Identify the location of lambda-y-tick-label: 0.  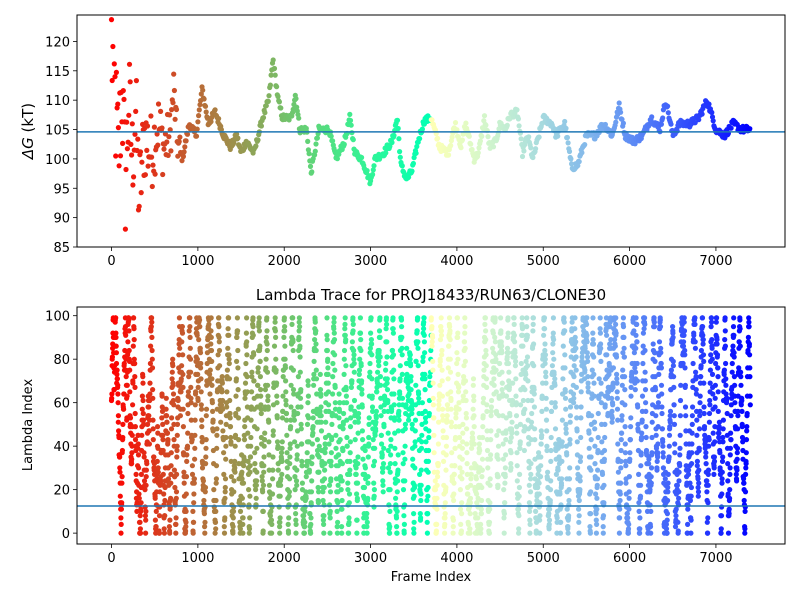
(66, 534).